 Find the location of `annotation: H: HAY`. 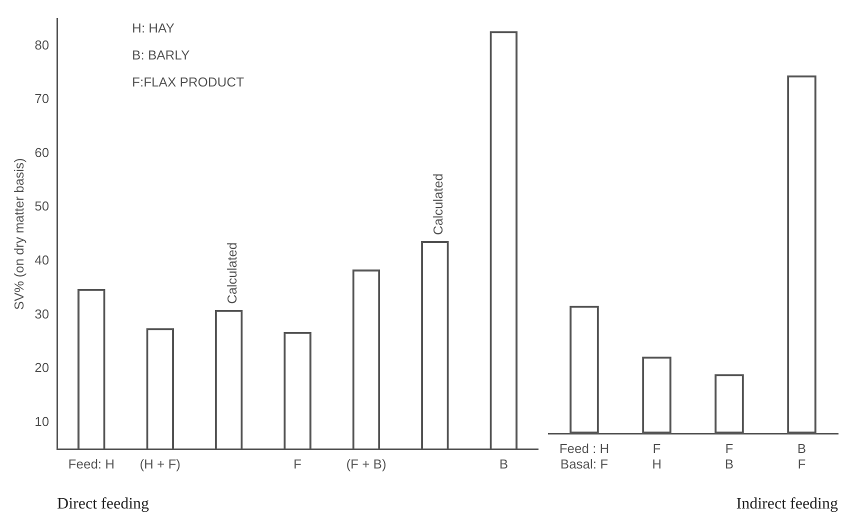

annotation: H: HAY is located at coordinates (153, 28).